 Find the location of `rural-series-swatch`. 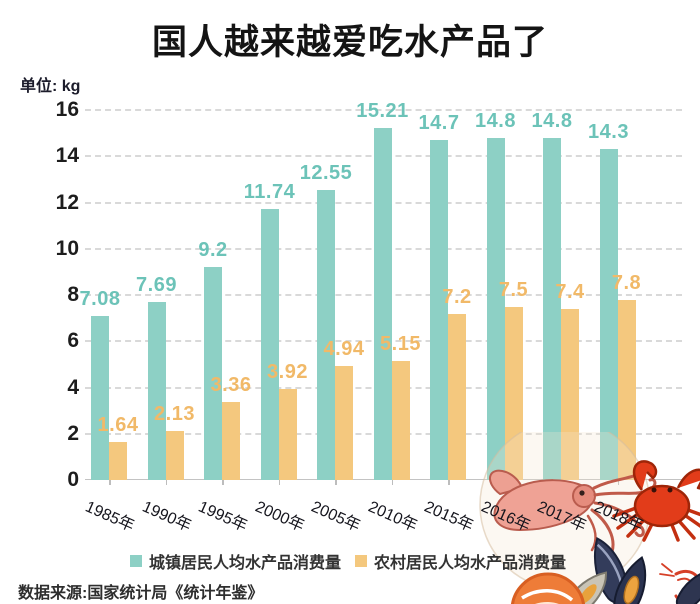

rural-series-swatch is located at coordinates (361, 561).